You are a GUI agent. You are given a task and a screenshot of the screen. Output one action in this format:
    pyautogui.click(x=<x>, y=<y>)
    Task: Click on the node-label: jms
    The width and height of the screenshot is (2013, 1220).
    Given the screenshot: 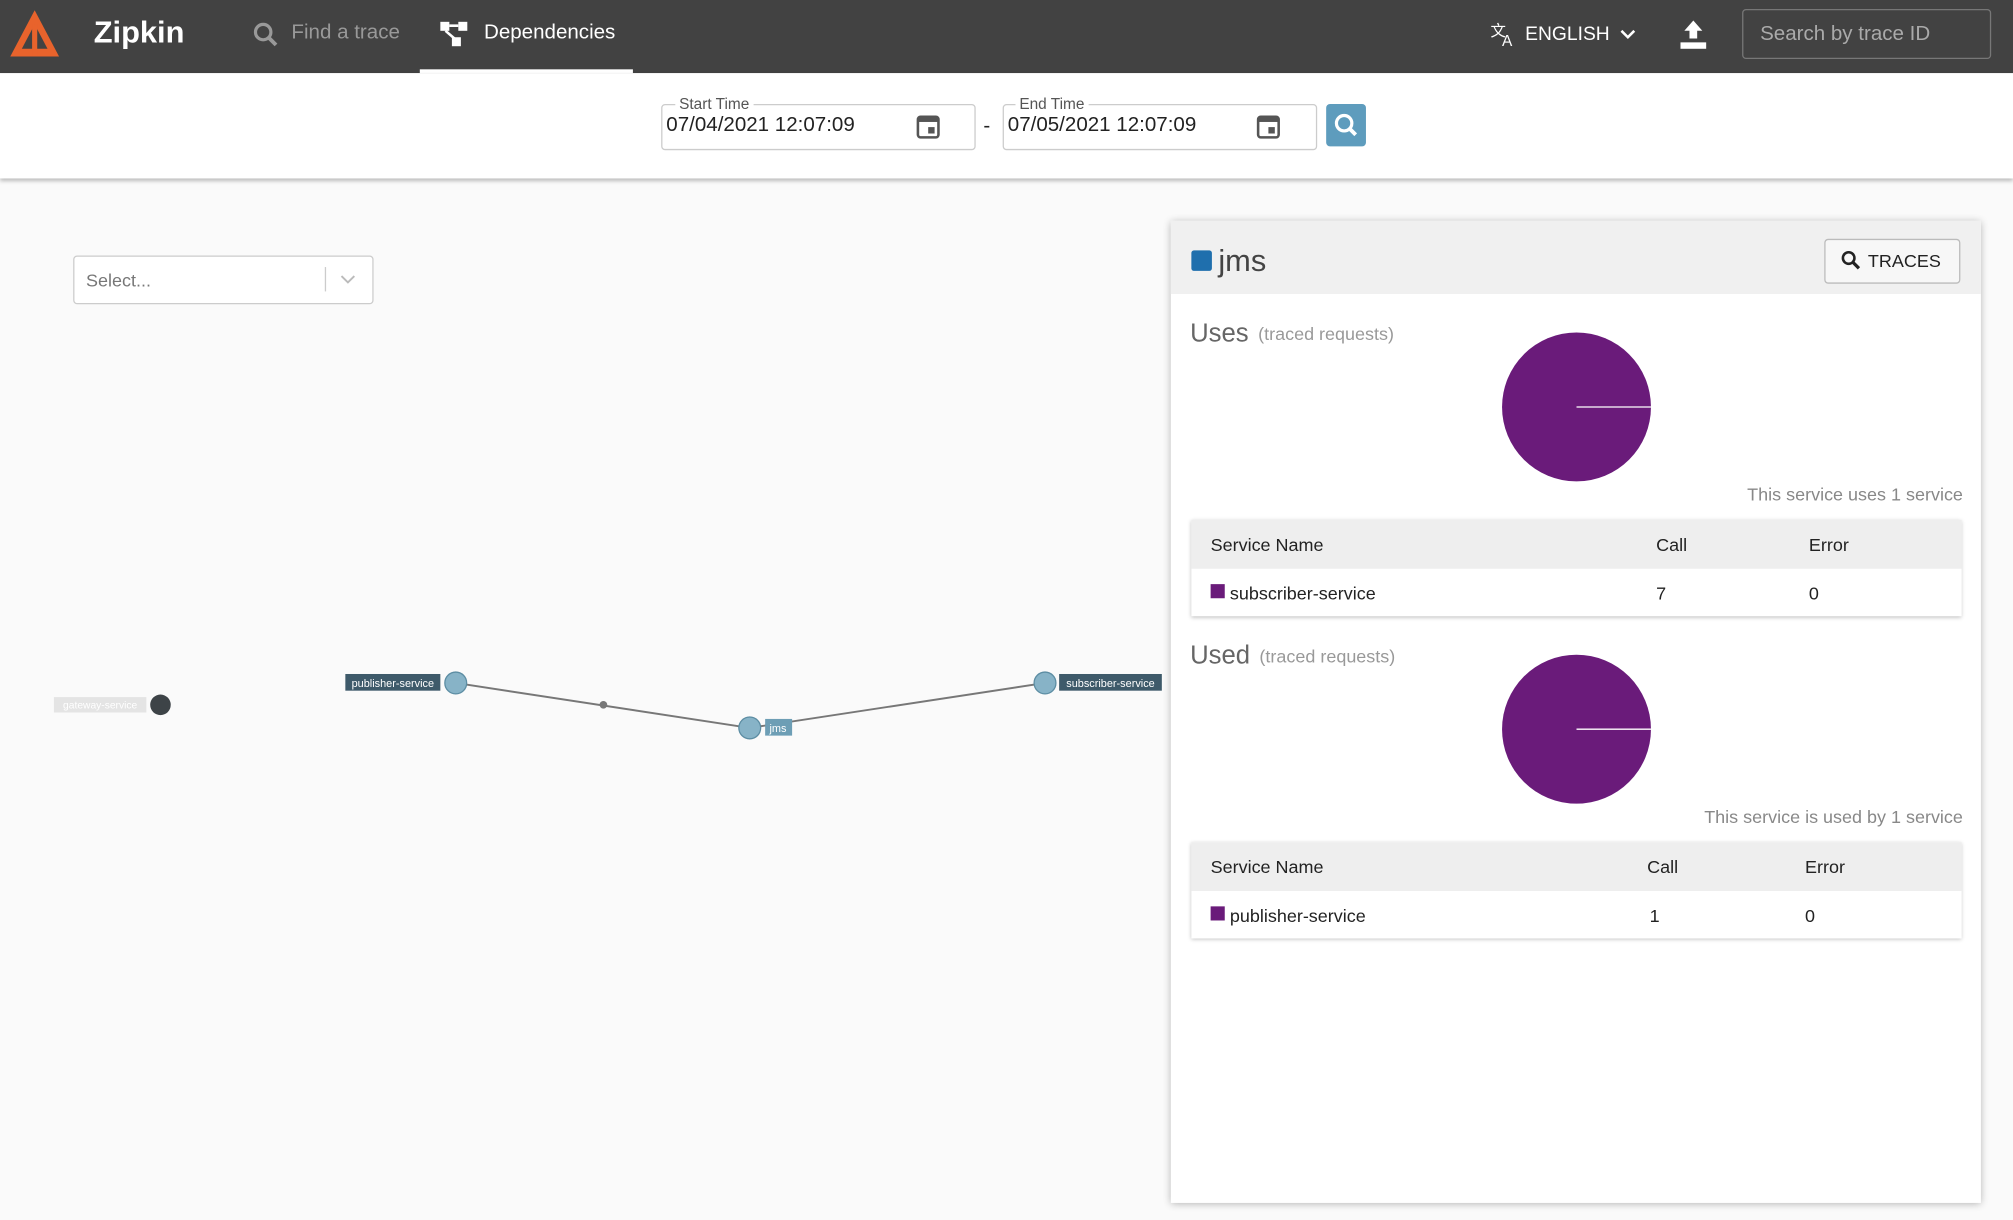 What is the action you would take?
    pyautogui.click(x=777, y=729)
    